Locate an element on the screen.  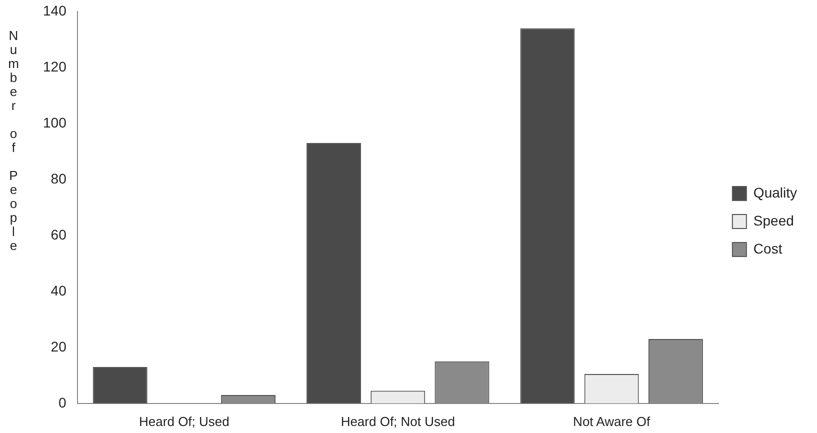
y-tick-label: 120 is located at coordinates (55, 66).